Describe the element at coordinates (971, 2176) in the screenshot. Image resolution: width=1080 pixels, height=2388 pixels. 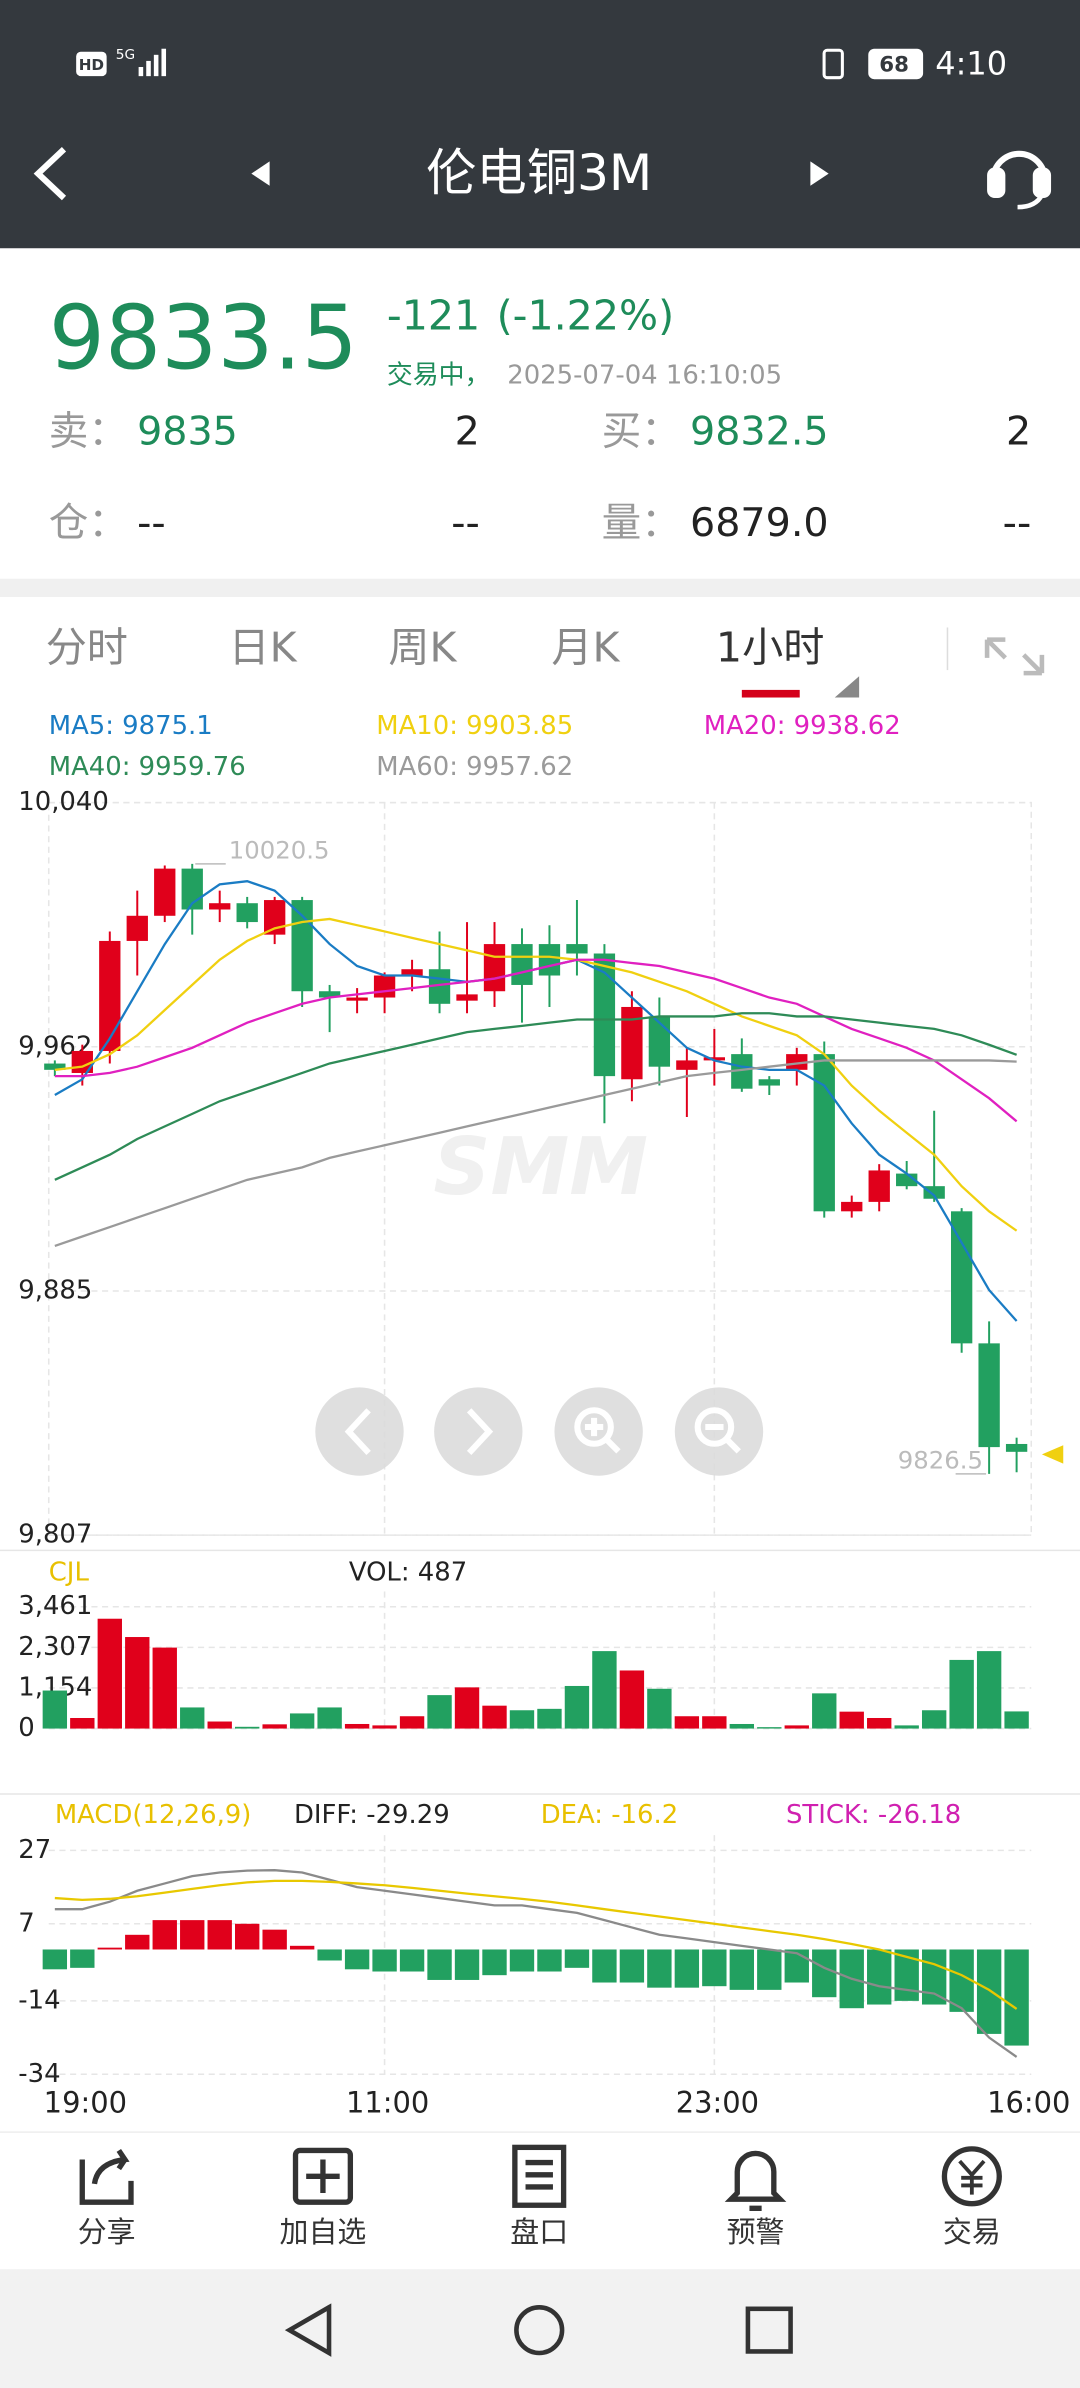
I see `trade-icon` at that location.